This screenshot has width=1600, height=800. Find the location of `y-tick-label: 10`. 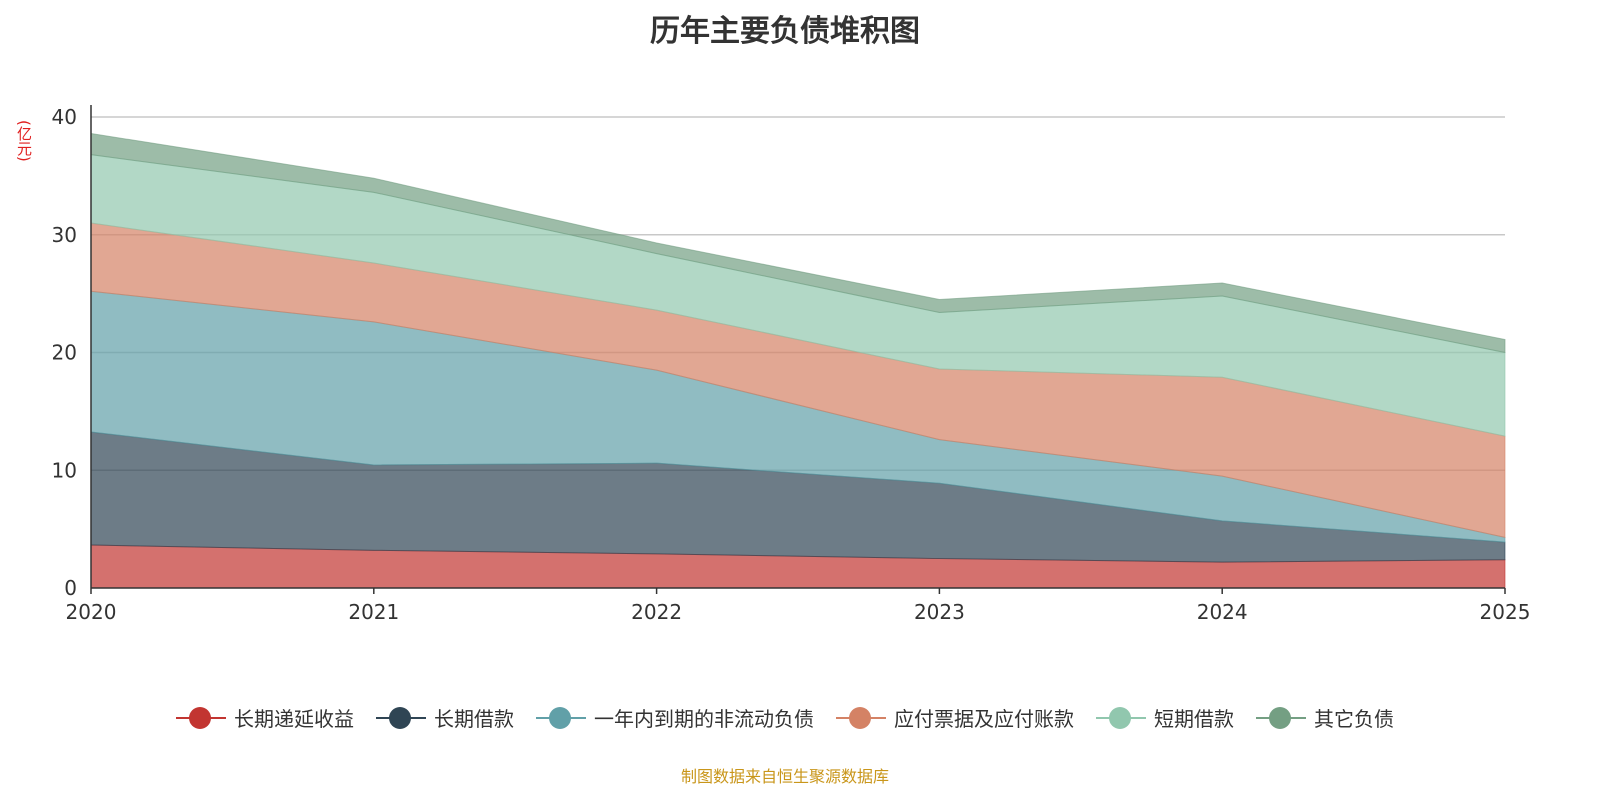

y-tick-label: 10 is located at coordinates (64, 470).